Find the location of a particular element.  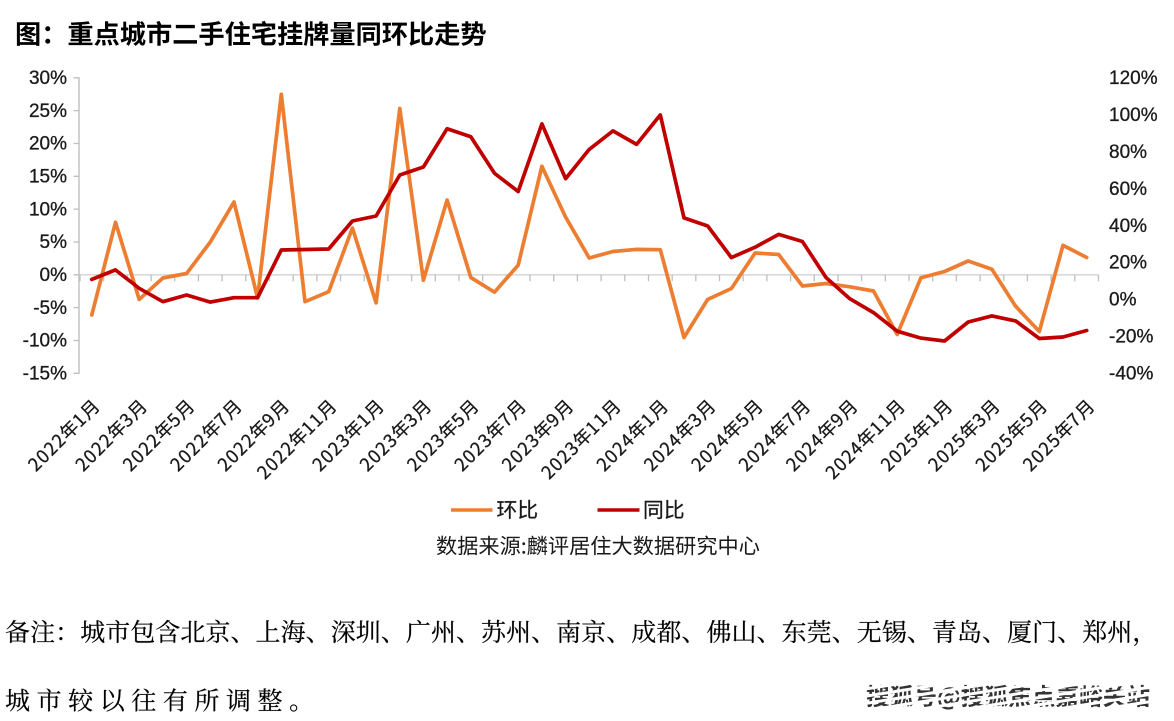

svg-text: 80% is located at coordinates (1128, 152).